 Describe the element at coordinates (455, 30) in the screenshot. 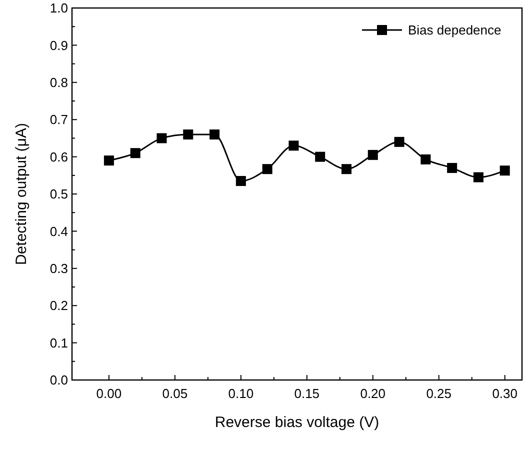

I see `legend-label: Bias depedence` at that location.